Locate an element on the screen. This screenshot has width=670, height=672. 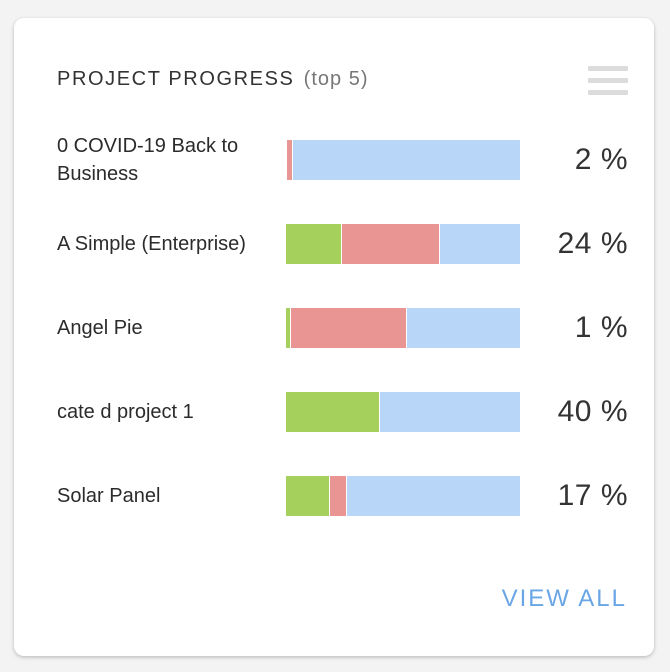
project-row: Solar Panel 17 % is located at coordinates (334, 496).